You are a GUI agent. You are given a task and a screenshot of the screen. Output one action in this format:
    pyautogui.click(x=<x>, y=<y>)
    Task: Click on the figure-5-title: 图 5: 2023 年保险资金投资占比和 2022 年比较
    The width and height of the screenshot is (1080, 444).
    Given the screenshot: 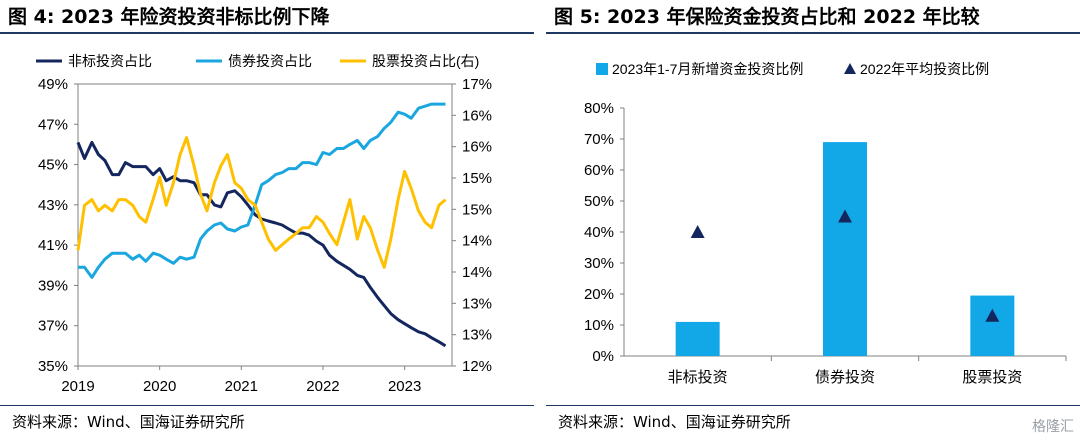 What is the action you would take?
    pyautogui.click(x=767, y=17)
    